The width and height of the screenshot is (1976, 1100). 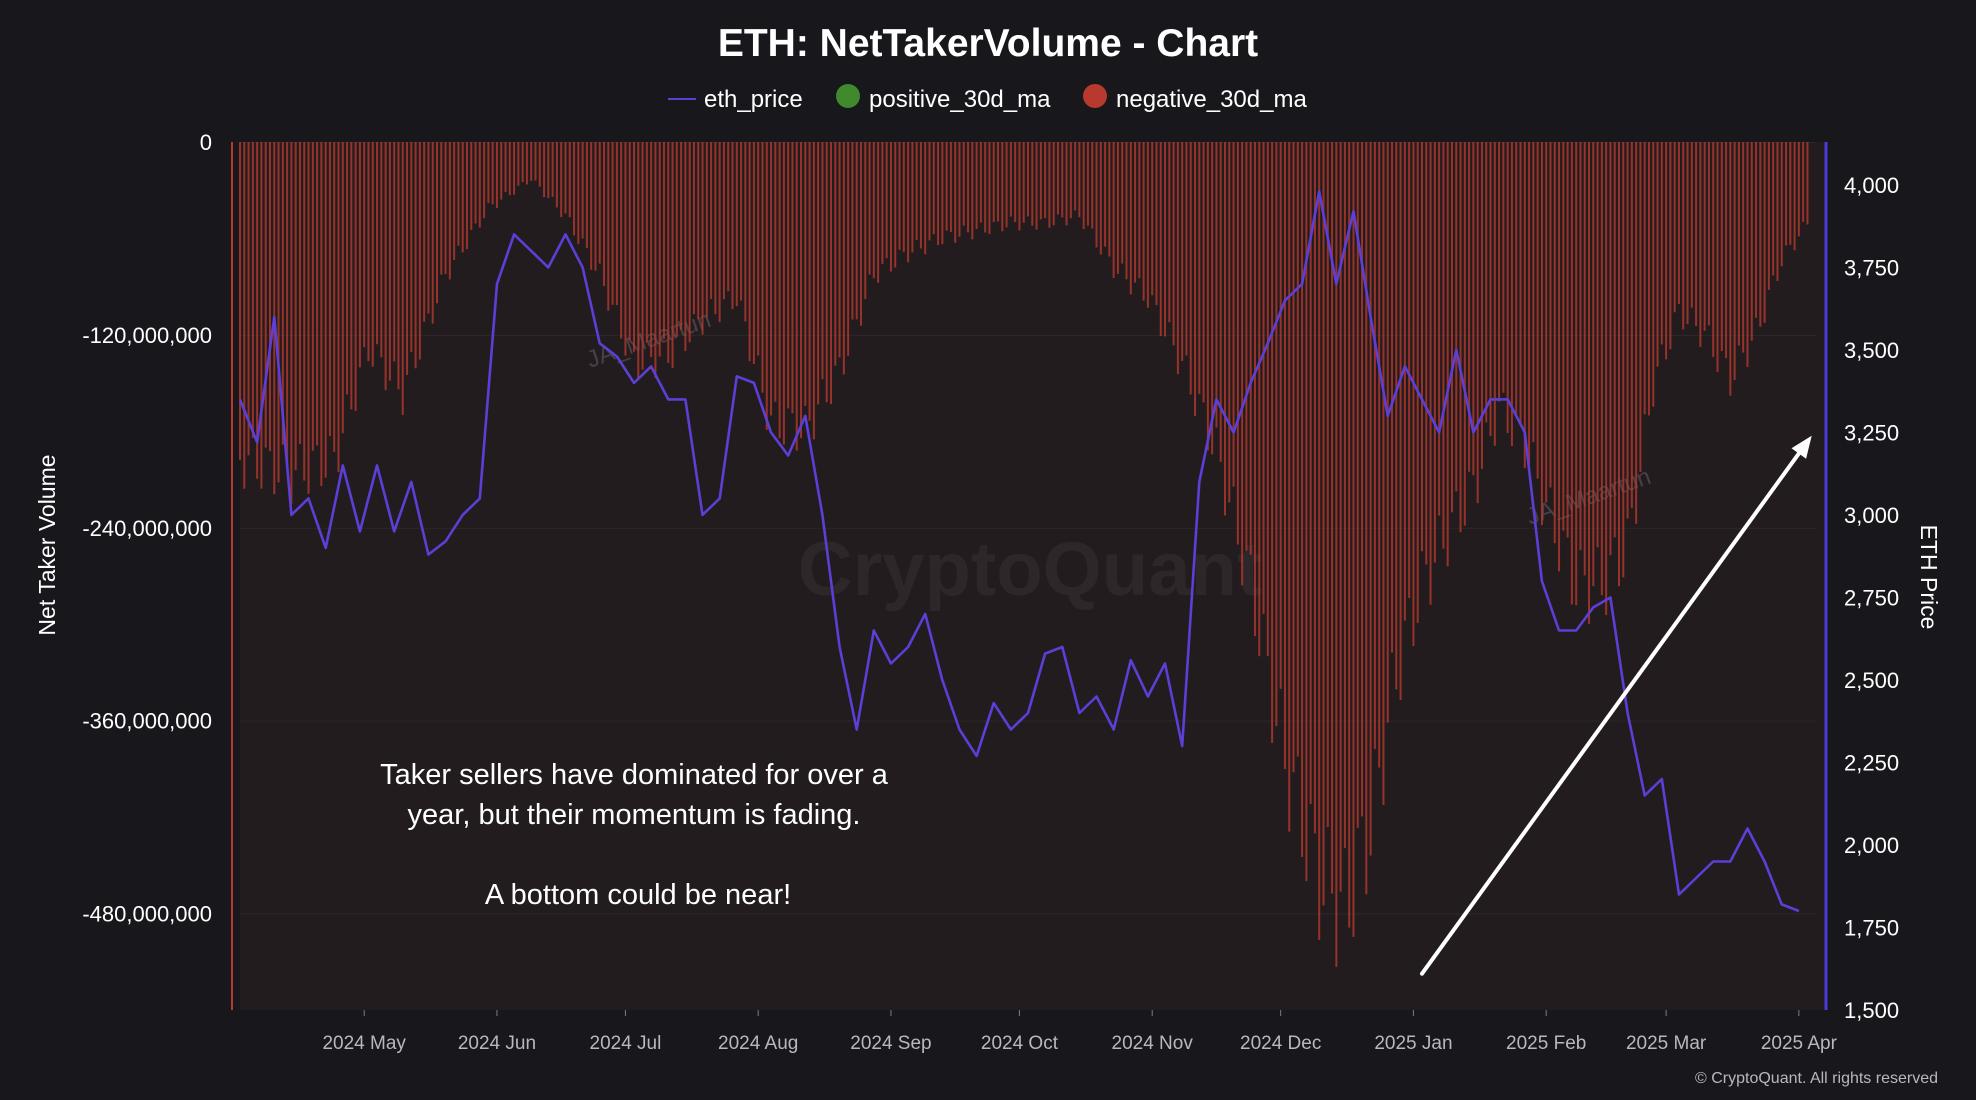 What do you see at coordinates (1871, 1010) in the screenshot?
I see `right-tick-10: 1,500` at bounding box center [1871, 1010].